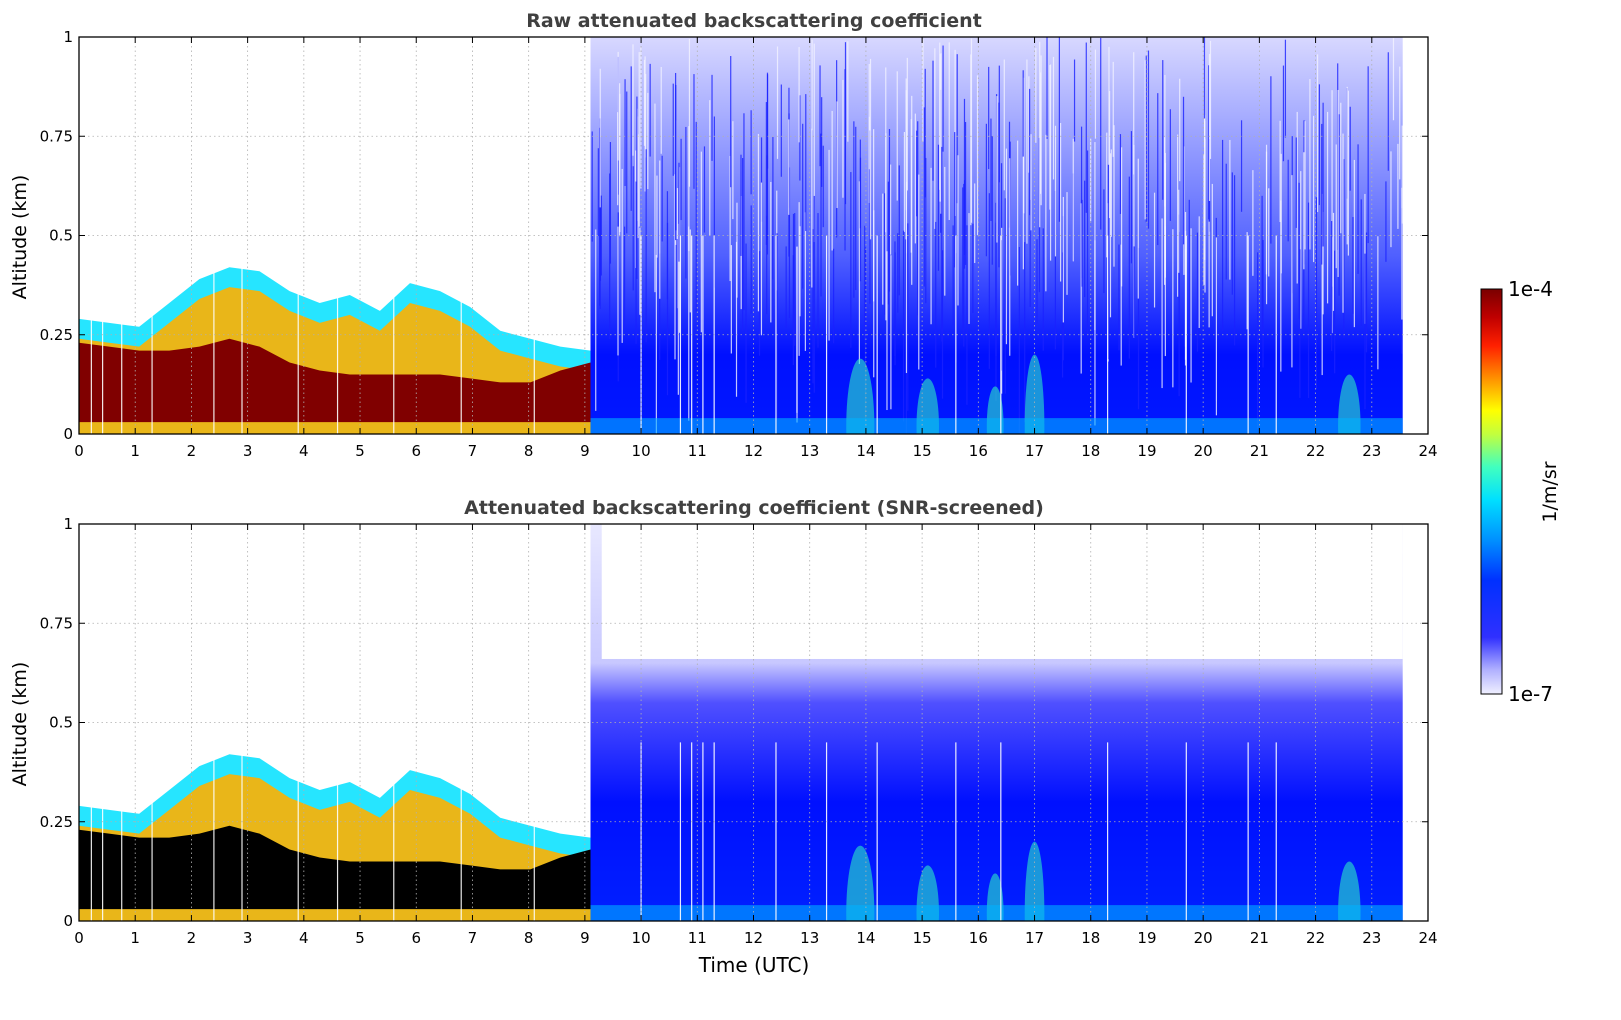 The width and height of the screenshot is (1621, 1020). What do you see at coordinates (1521, 491) in the screenshot?
I see `colorbar: 1e-4 1e-7 1/m/sr` at bounding box center [1521, 491].